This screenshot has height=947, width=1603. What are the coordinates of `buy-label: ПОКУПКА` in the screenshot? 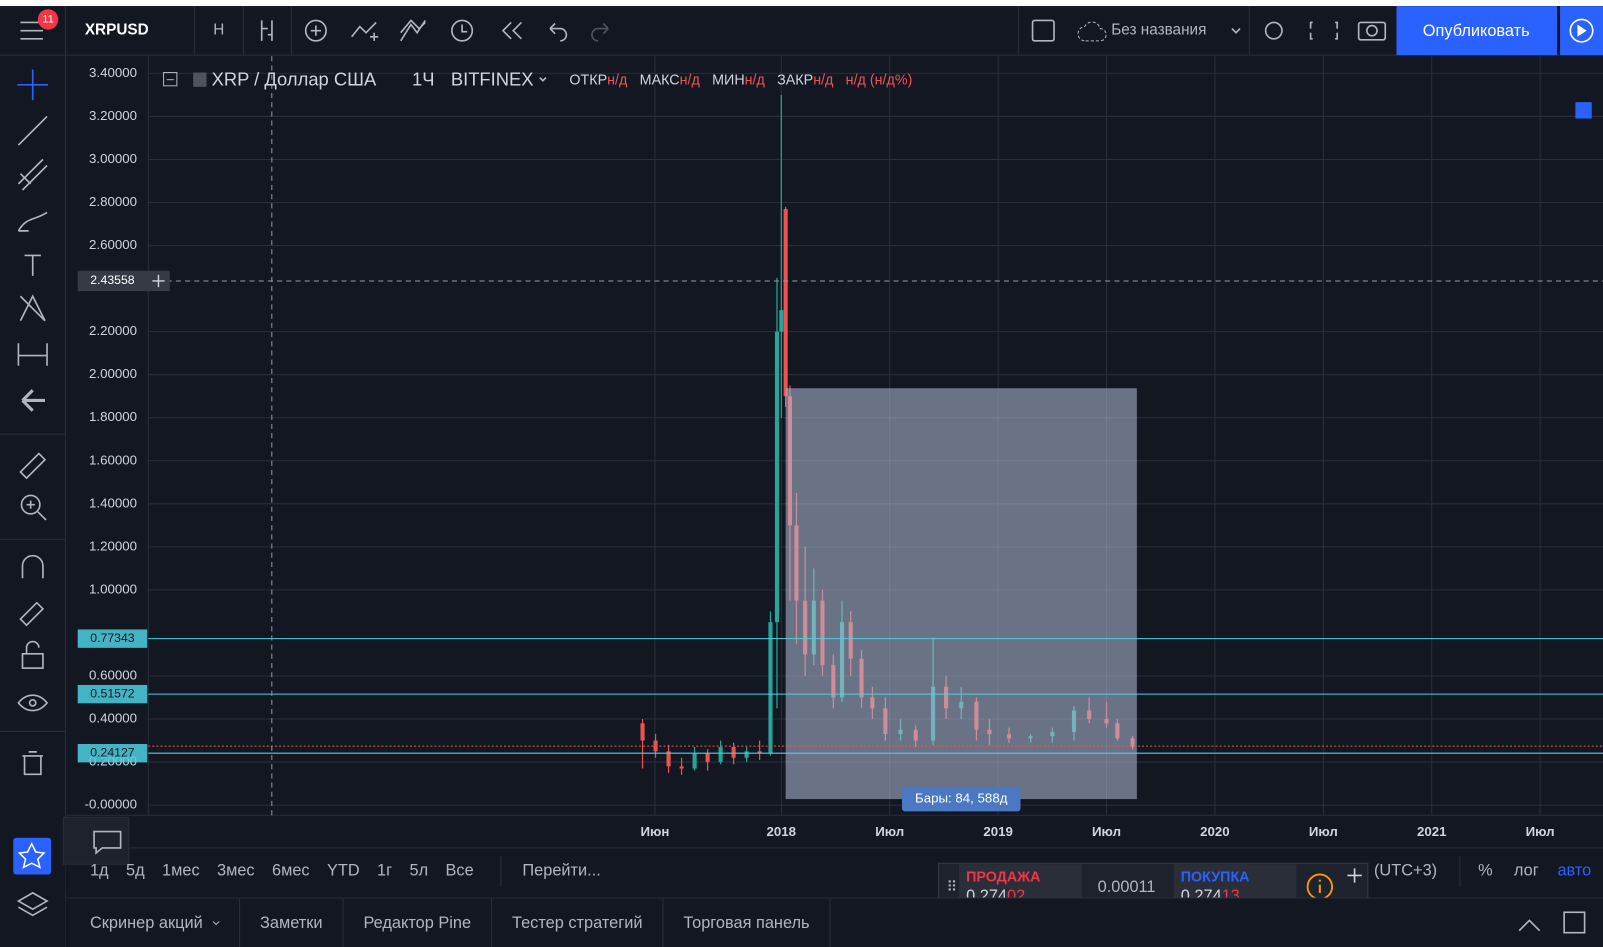 It's located at (1215, 877).